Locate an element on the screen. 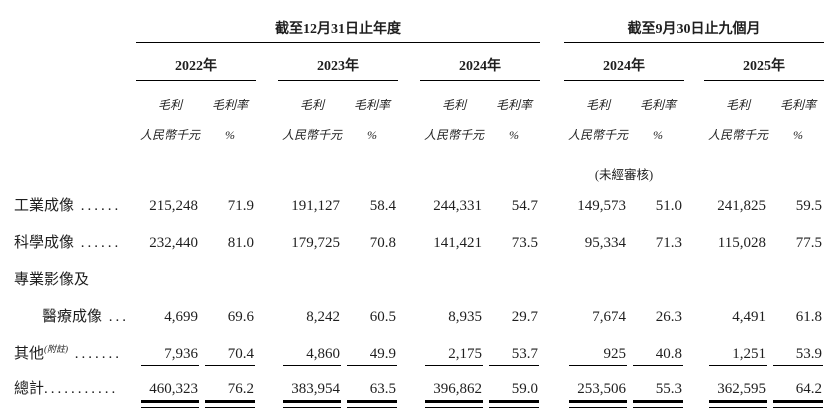 The width and height of the screenshot is (830, 416). value-cell: 8,935 is located at coordinates (465, 317).